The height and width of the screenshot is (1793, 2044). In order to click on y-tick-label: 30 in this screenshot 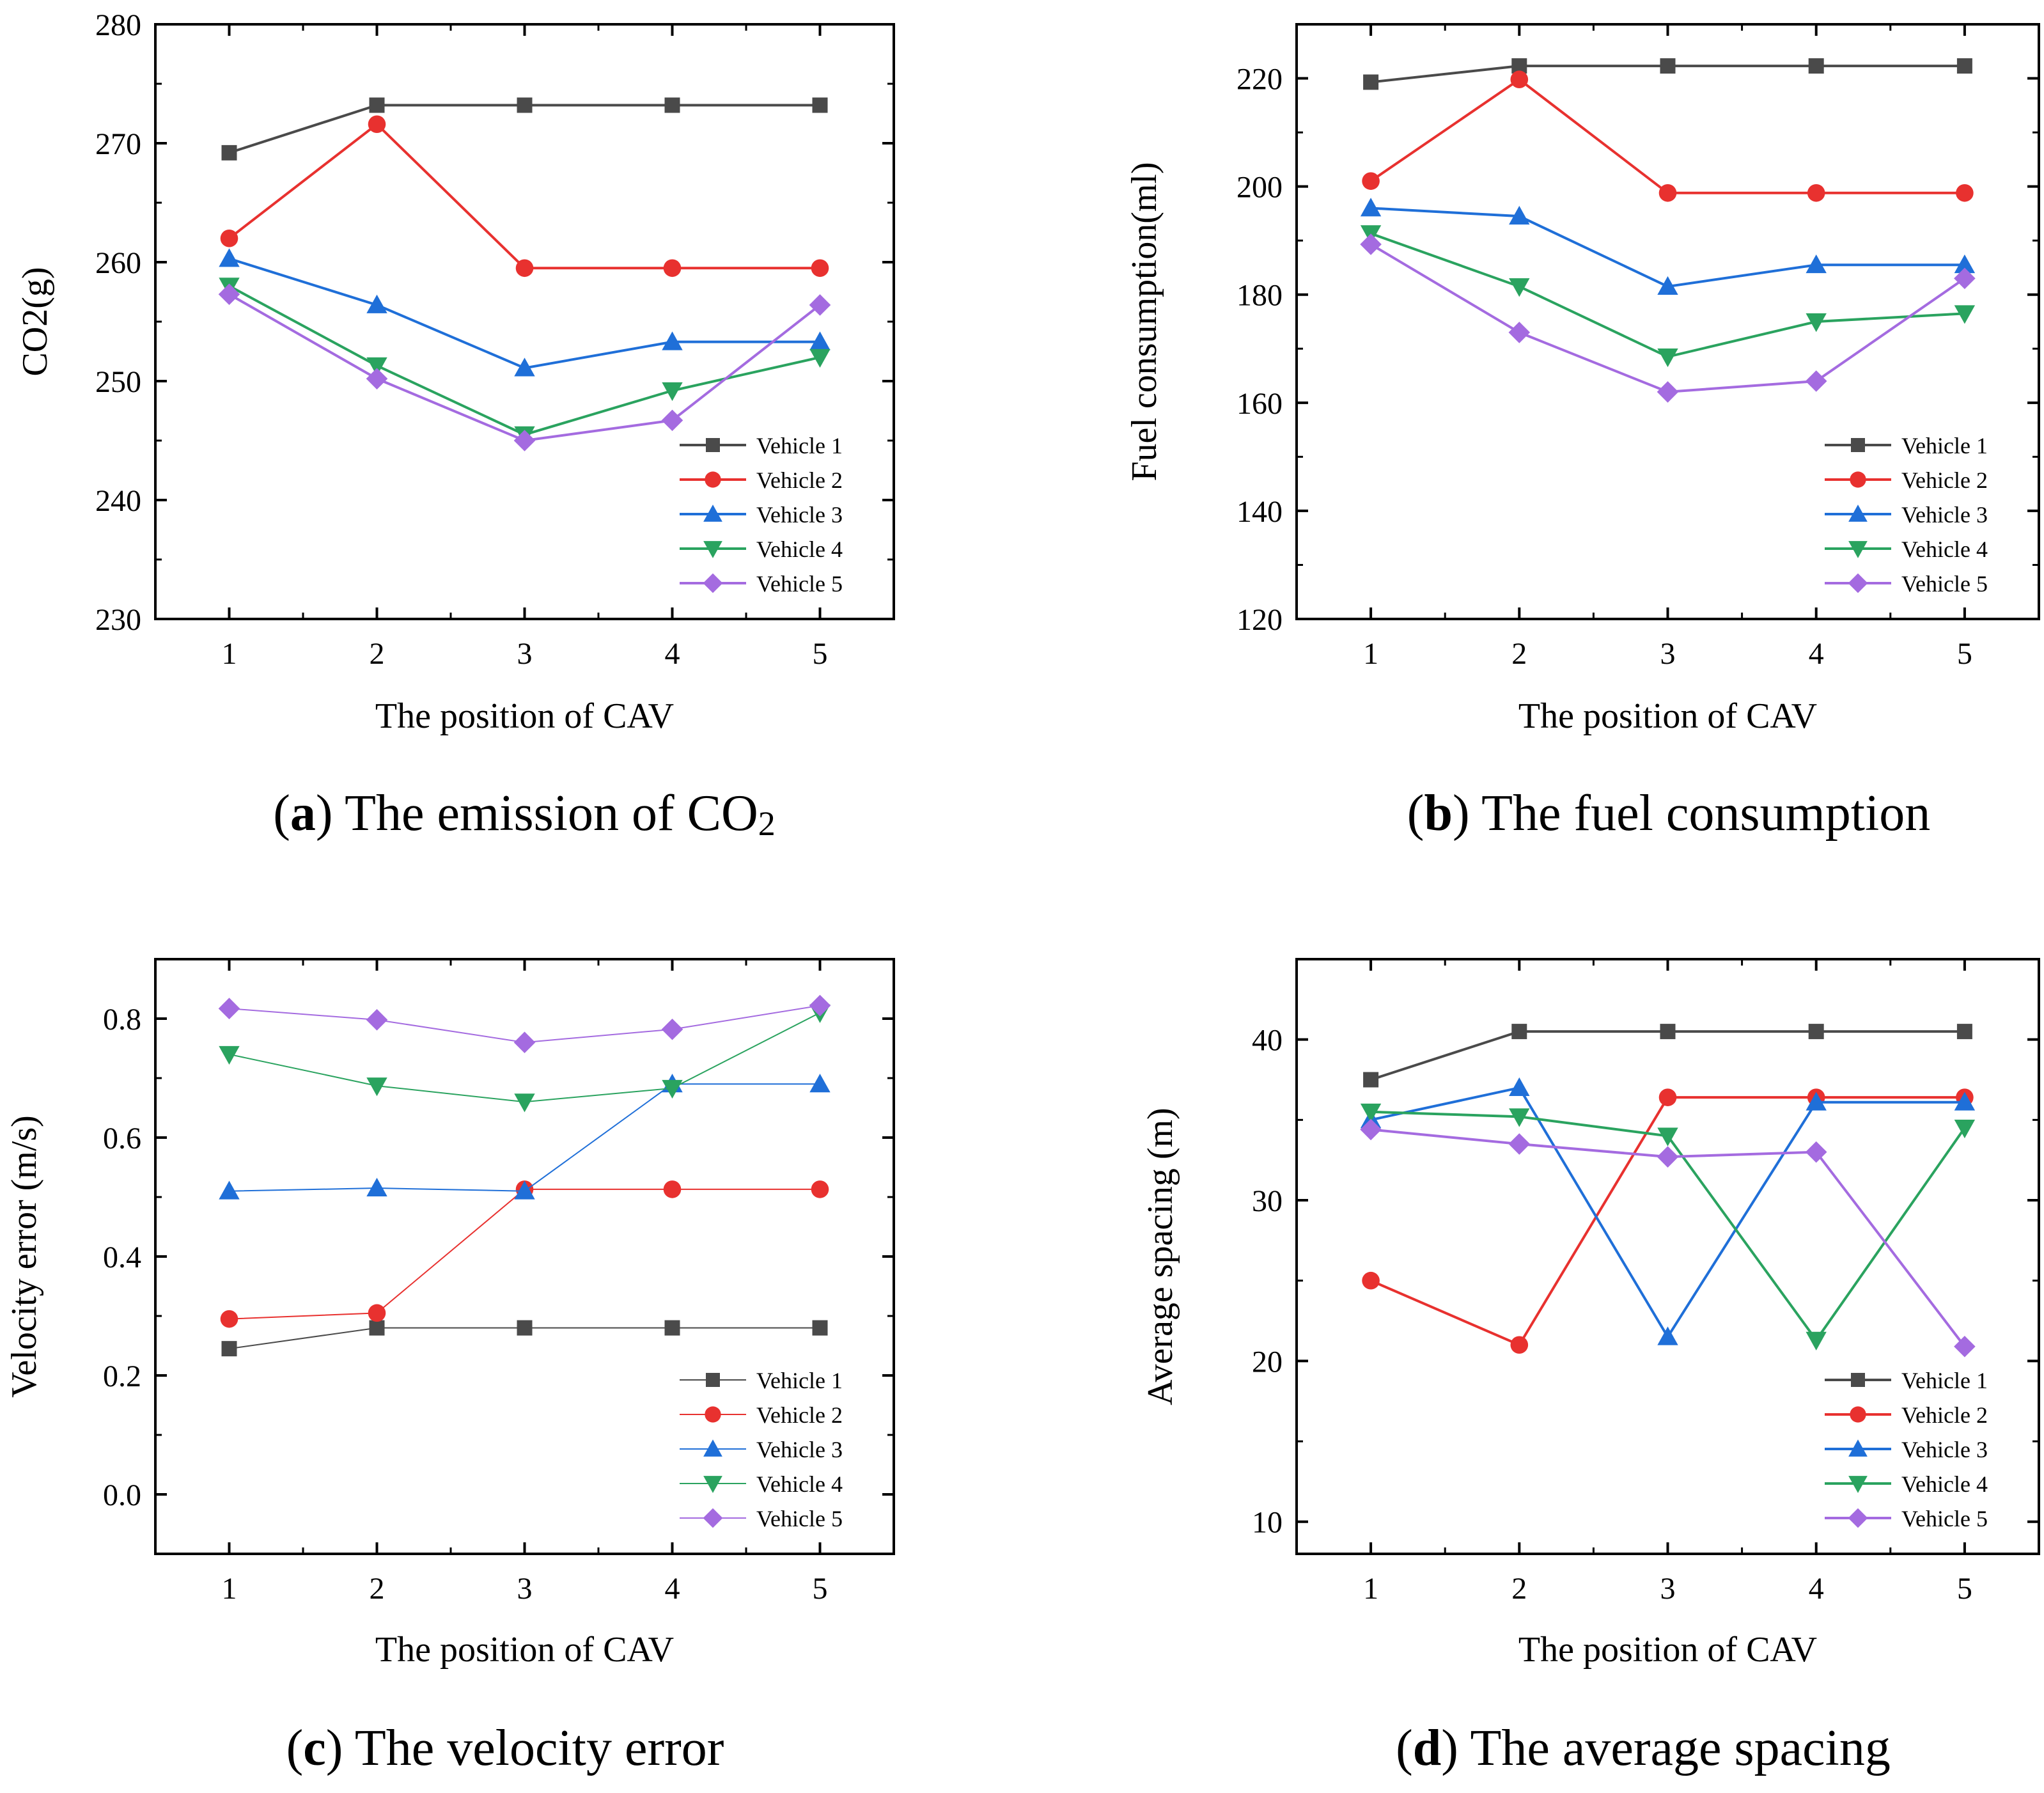, I will do `click(1267, 1201)`.